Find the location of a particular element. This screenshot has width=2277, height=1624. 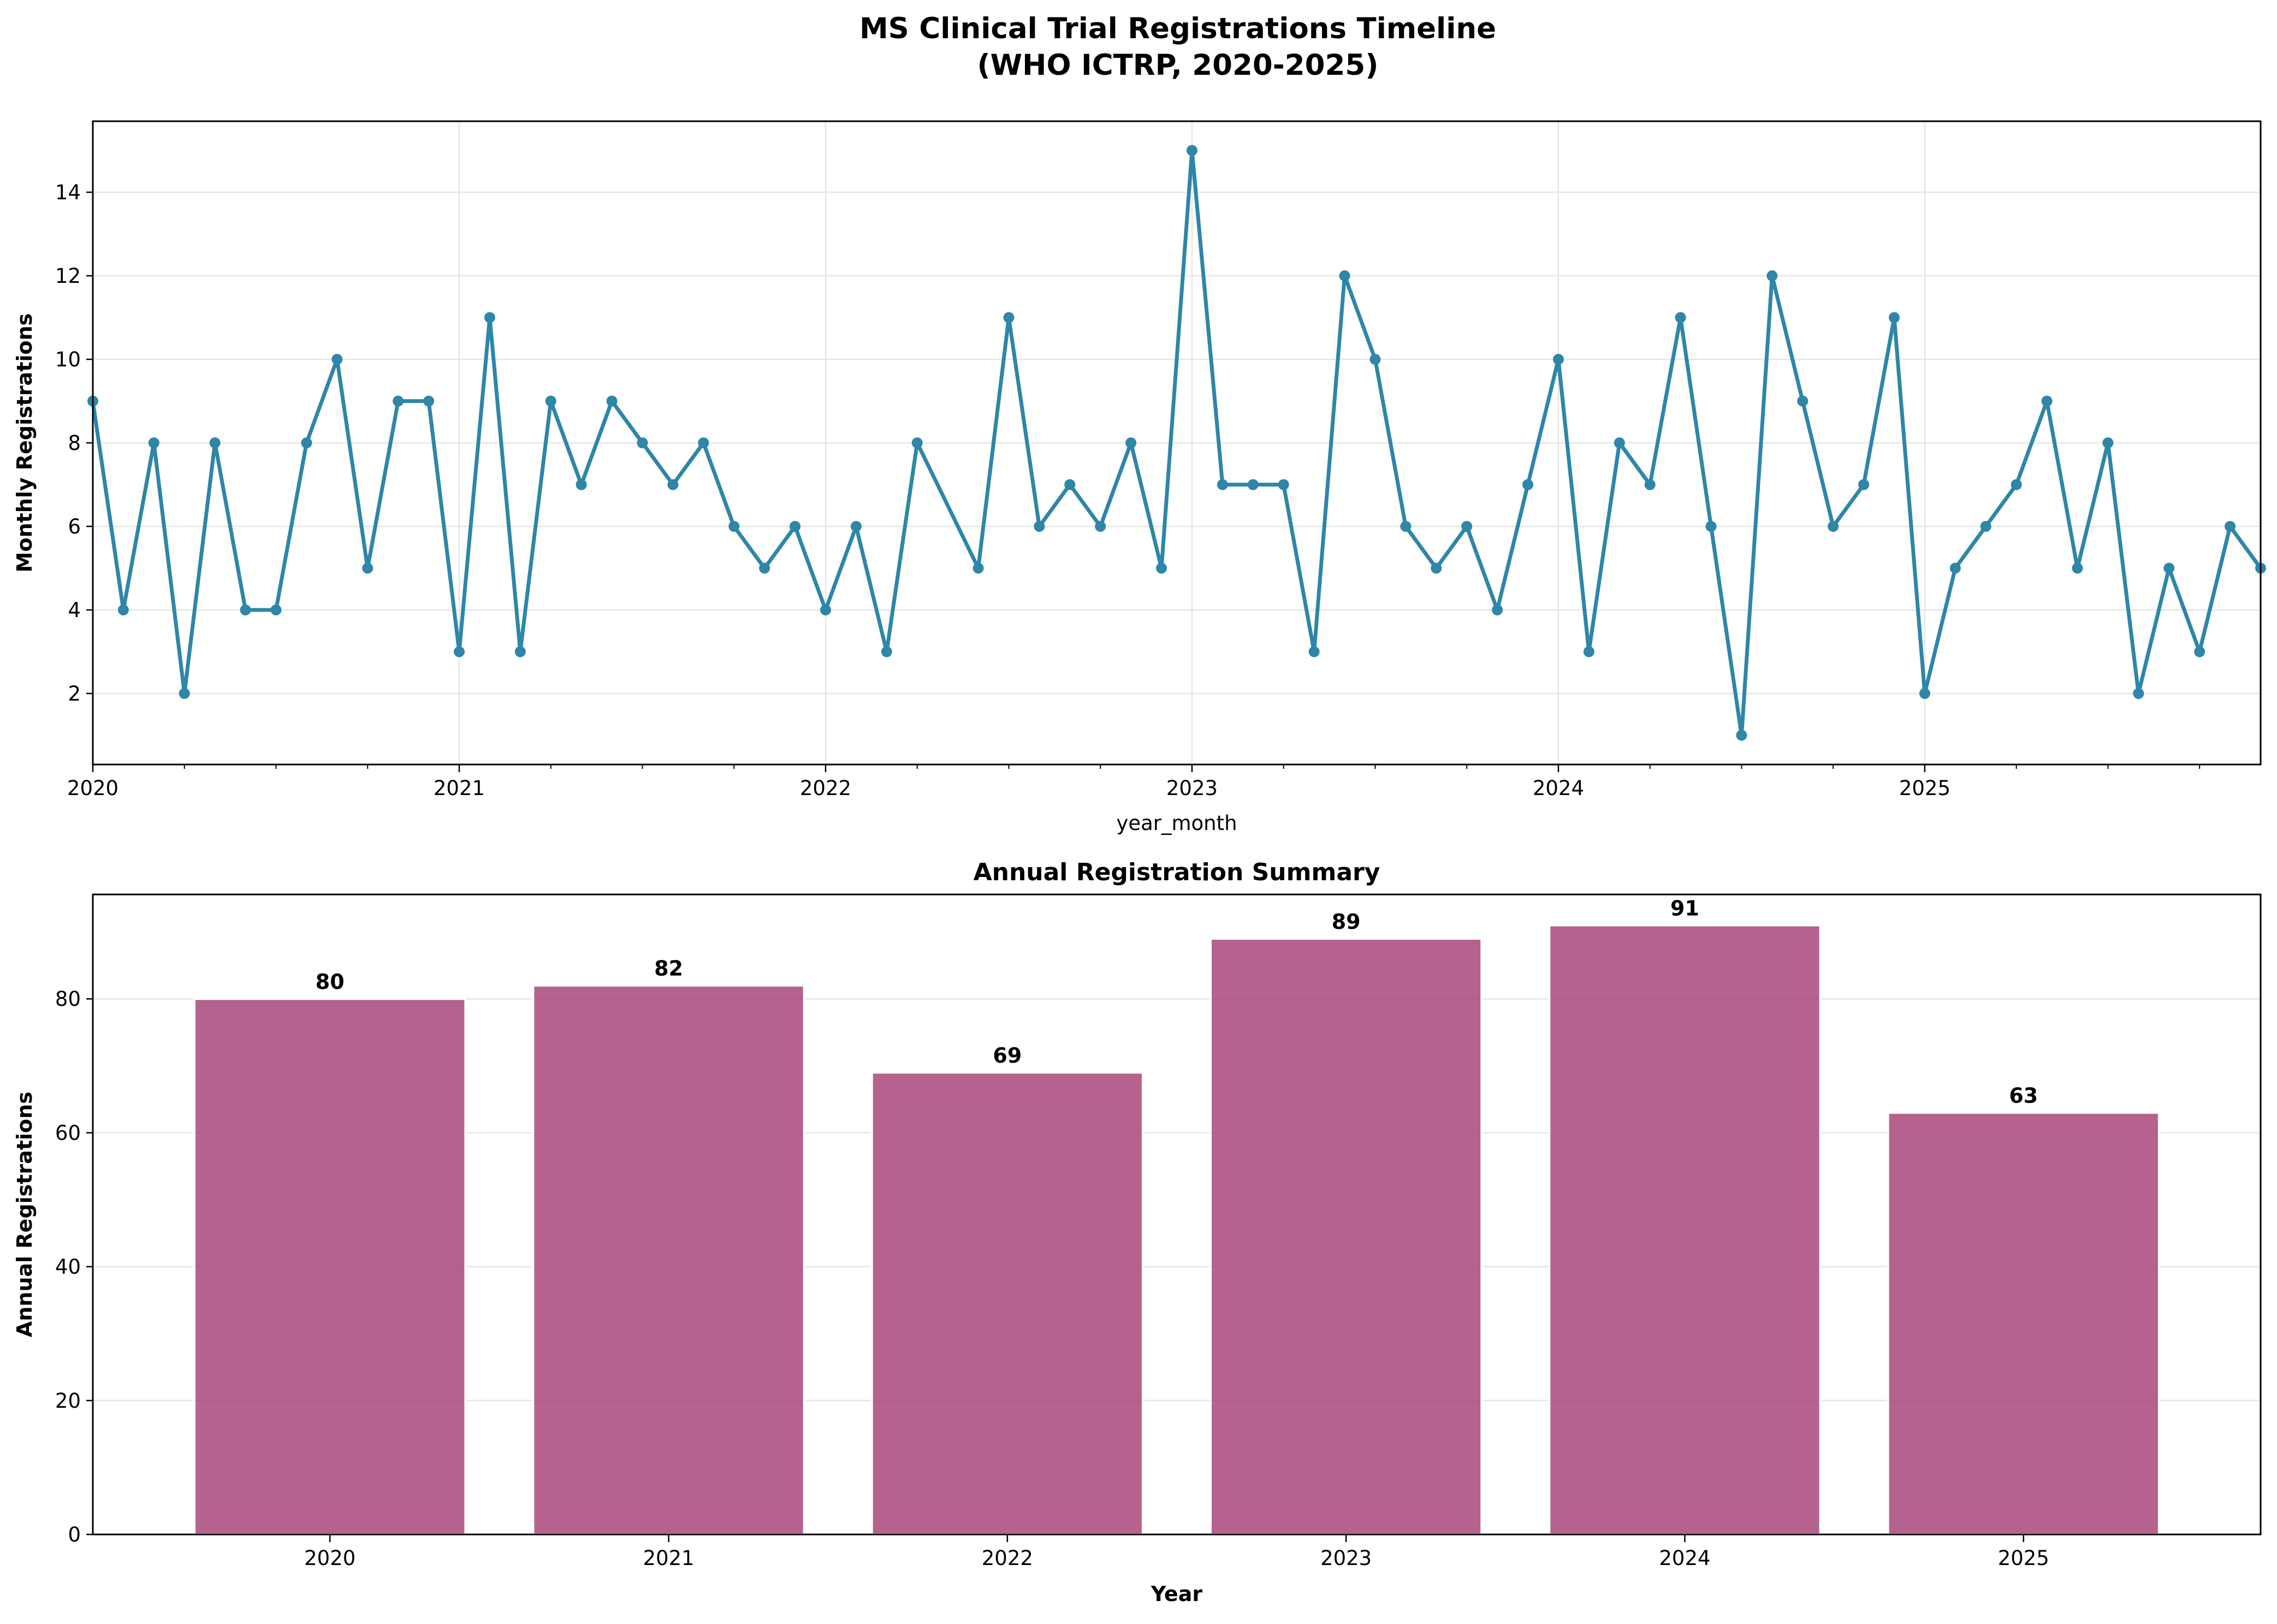

bar-2022 is located at coordinates (1007, 1303).